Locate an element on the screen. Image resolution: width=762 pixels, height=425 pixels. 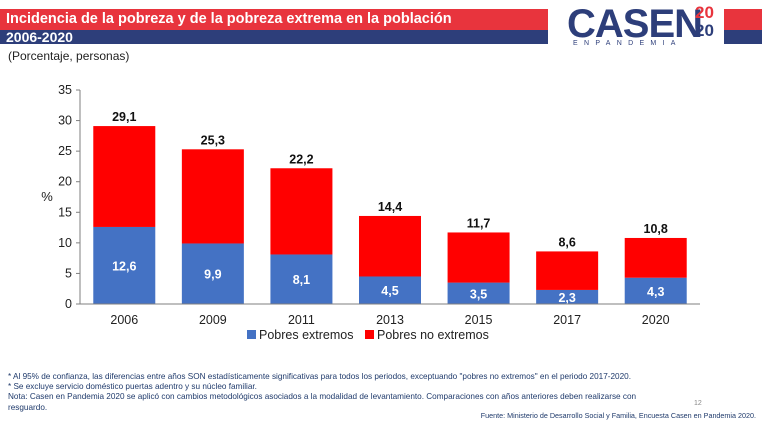
total-data-label: 25,3 is located at coordinates (213, 140).